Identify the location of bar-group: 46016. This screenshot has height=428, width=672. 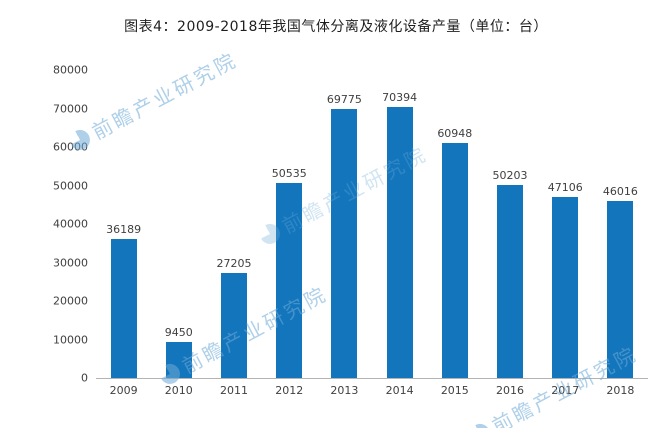
(620, 224).